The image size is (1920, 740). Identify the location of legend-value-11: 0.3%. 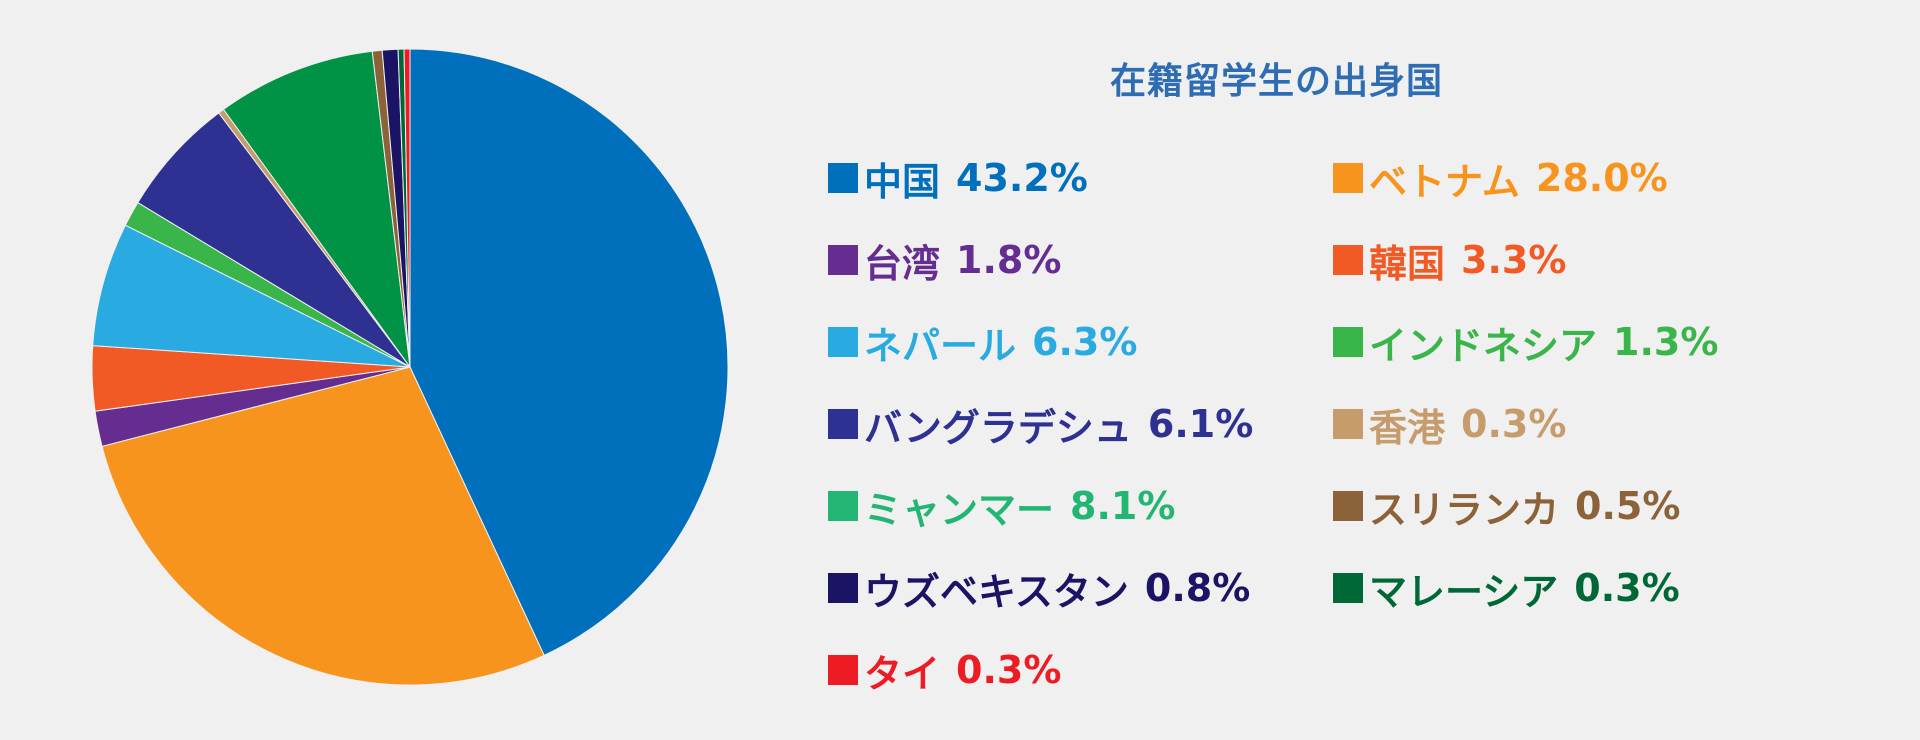
(1627, 588).